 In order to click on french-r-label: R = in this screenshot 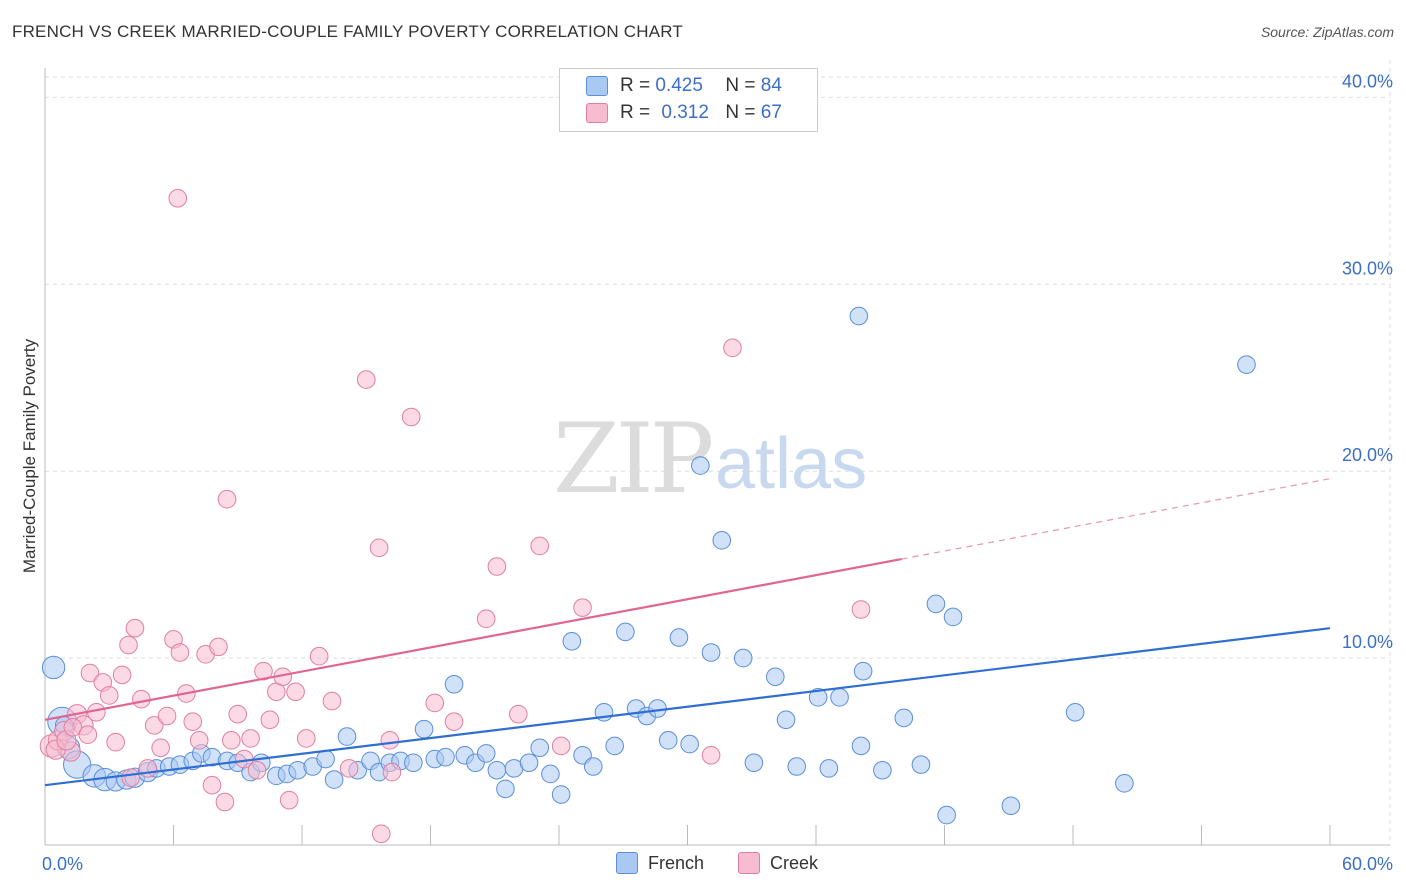, I will do `click(635, 85)`.